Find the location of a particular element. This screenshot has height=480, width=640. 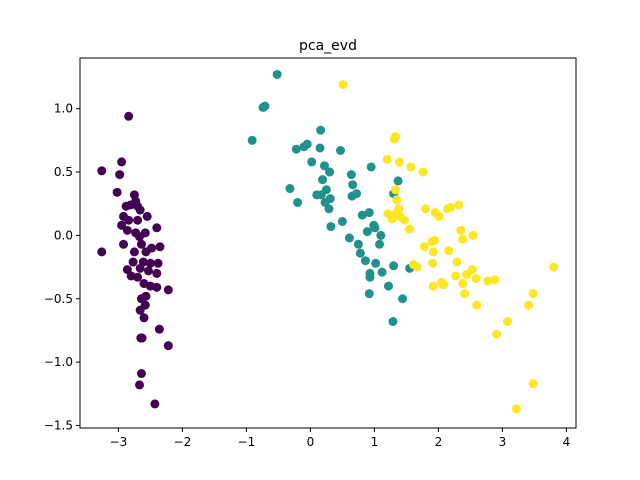

y-tick-label: 0.0 is located at coordinates (63, 235).